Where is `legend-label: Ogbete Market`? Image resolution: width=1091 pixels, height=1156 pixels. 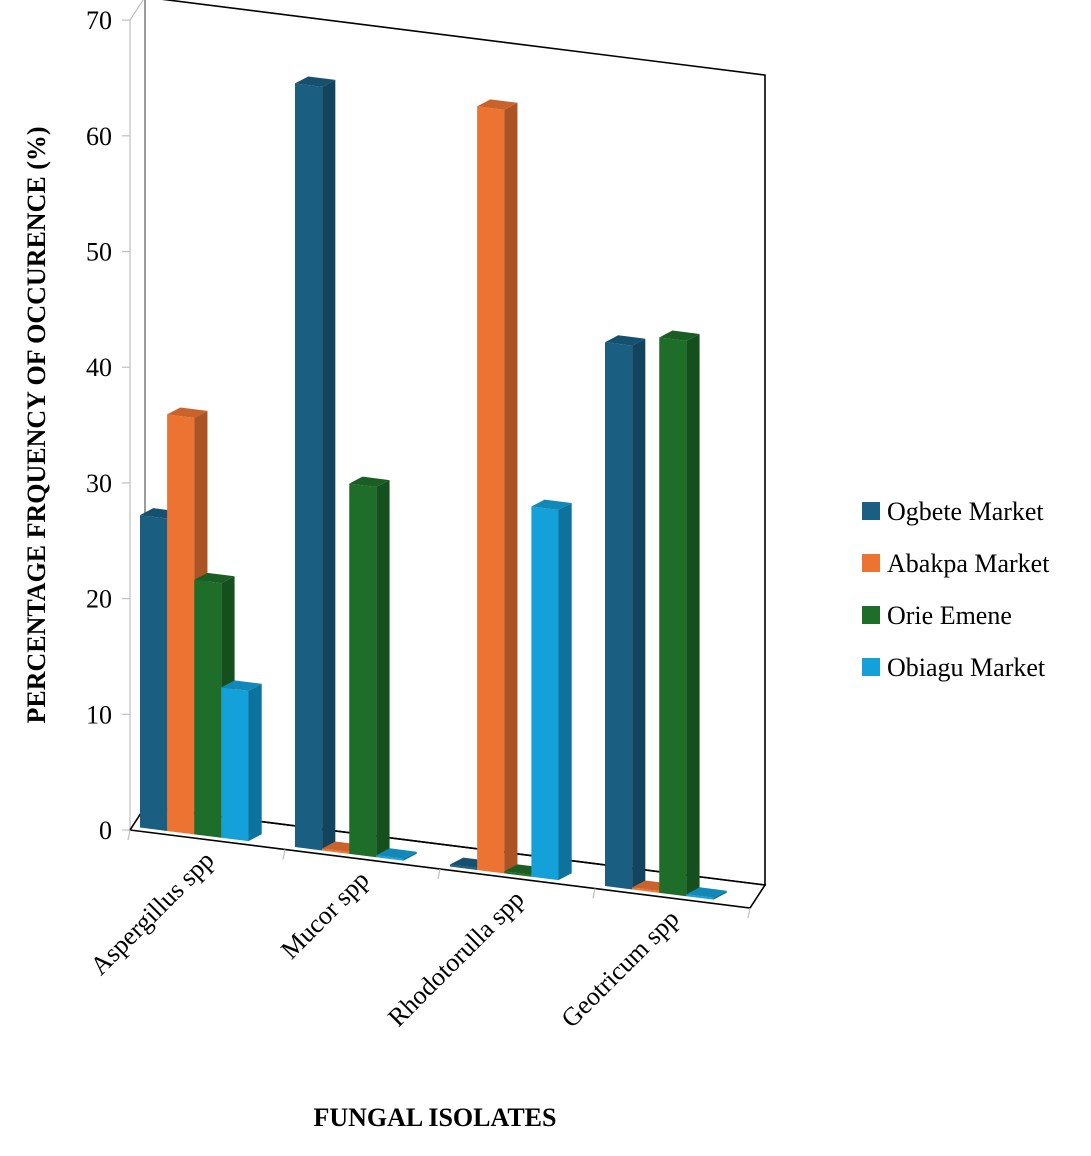
legend-label: Ogbete Market is located at coordinates (965, 511).